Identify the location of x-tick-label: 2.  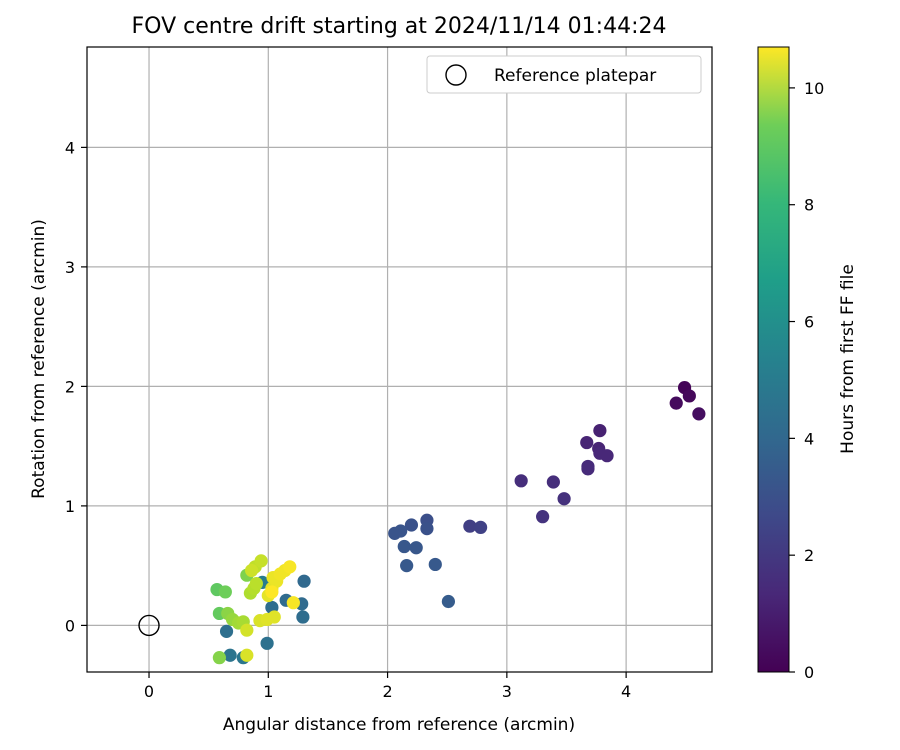
(387, 691).